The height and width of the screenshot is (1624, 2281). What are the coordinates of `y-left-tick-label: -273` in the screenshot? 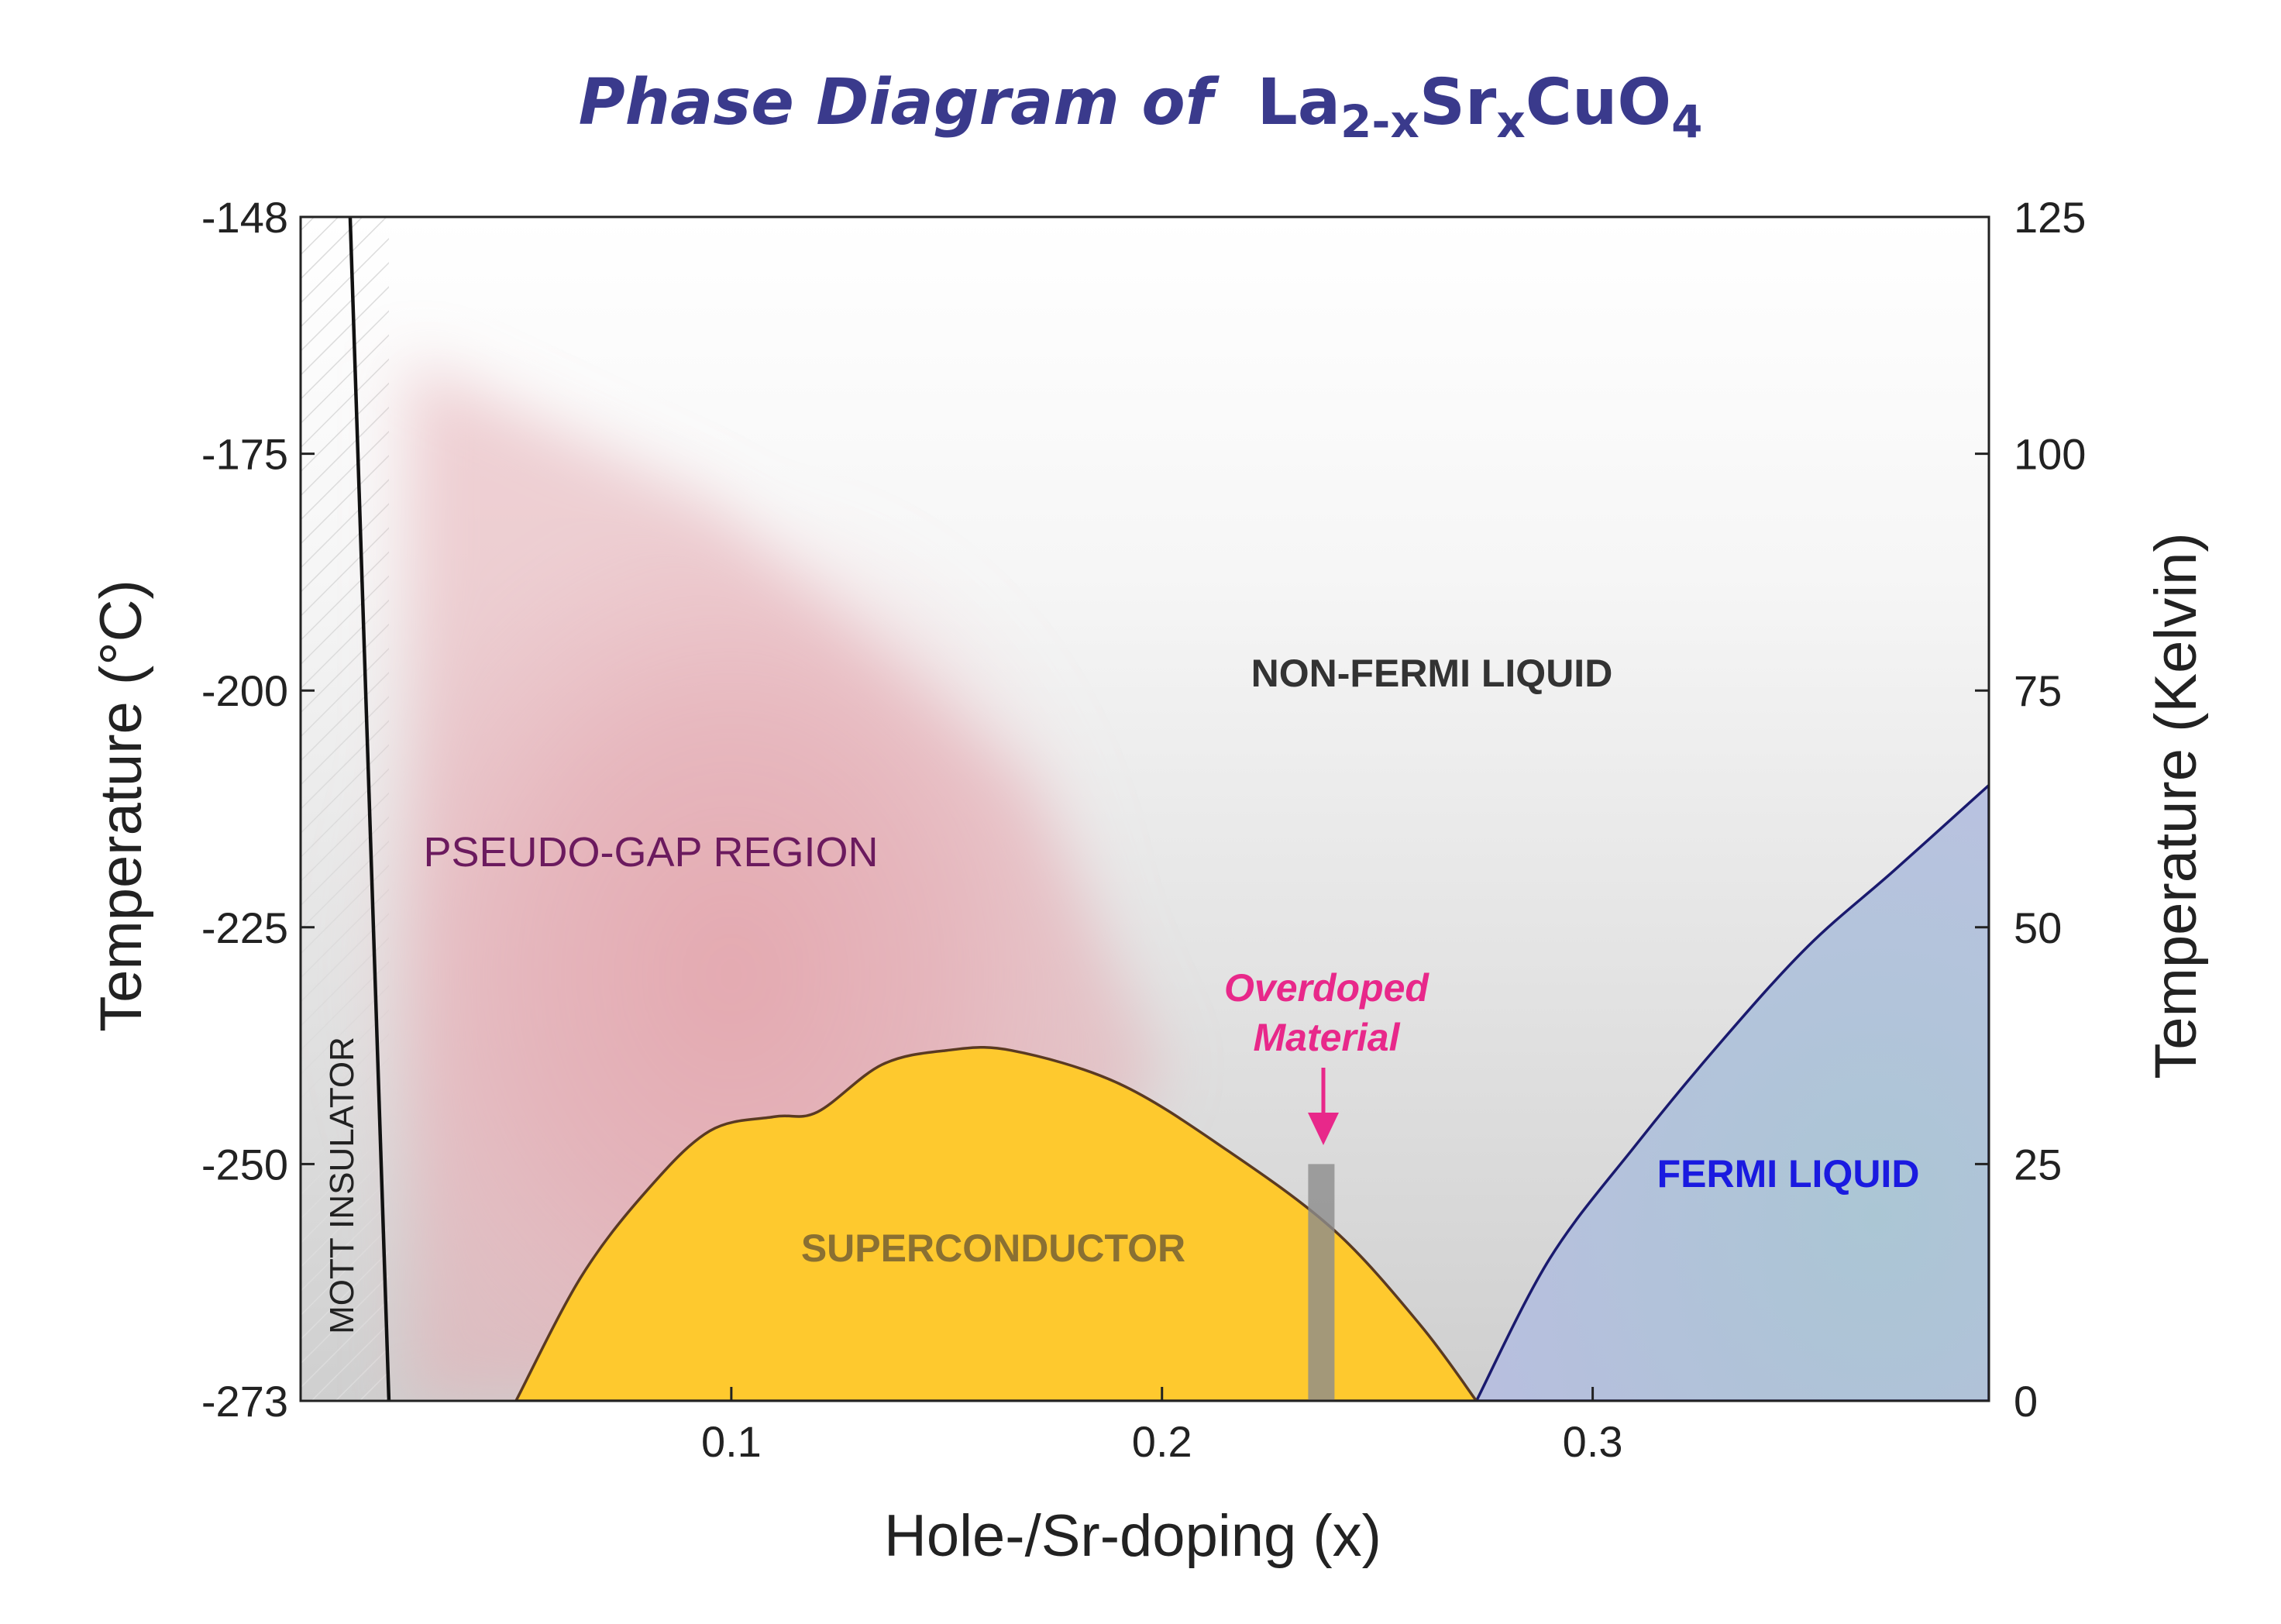 It's located at (244, 1401).